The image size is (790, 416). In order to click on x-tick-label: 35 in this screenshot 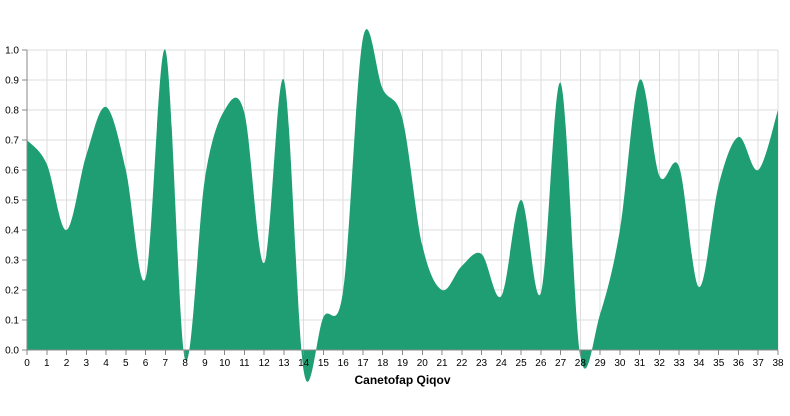, I will do `click(719, 363)`.